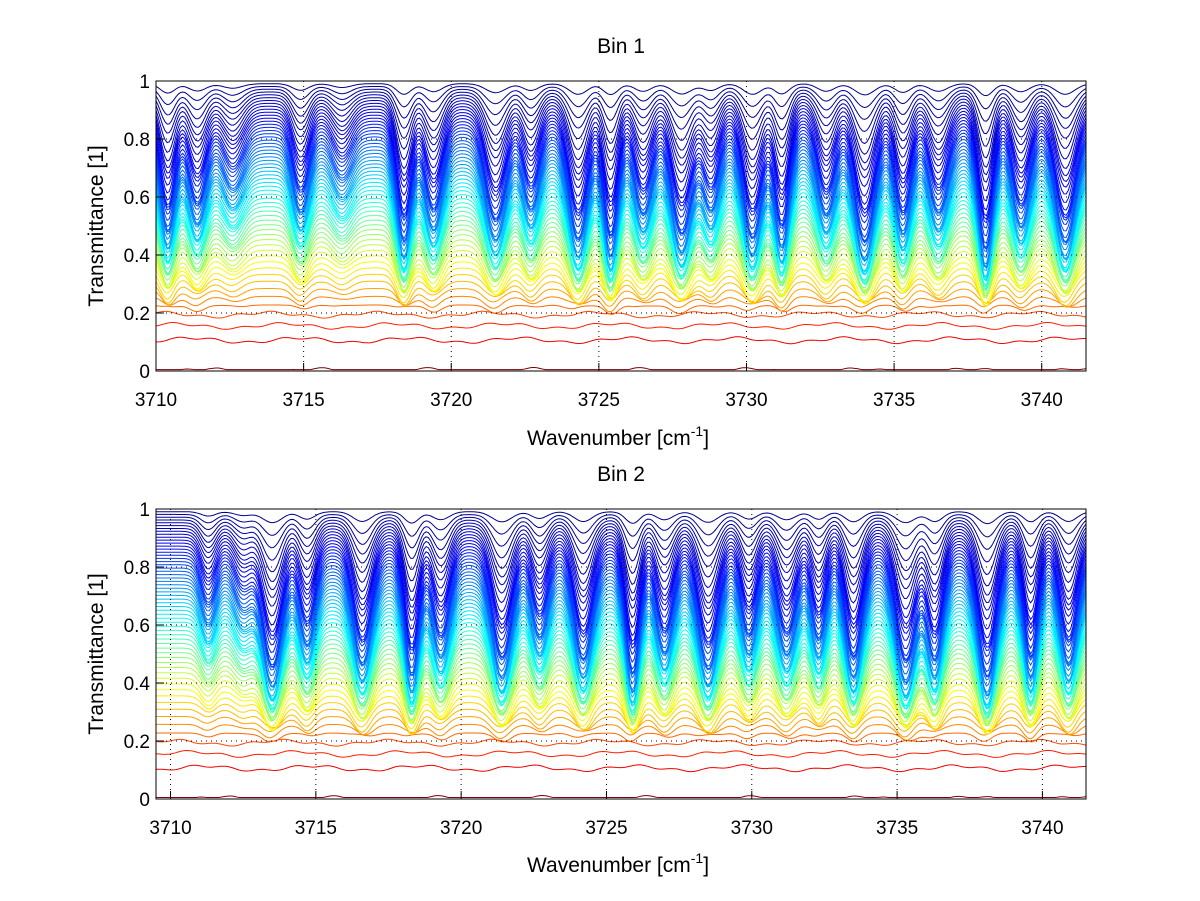 Image resolution: width=1200 pixels, height=901 pixels. Describe the element at coordinates (156, 400) in the screenshot. I see `x-tick-label: 3710` at that location.